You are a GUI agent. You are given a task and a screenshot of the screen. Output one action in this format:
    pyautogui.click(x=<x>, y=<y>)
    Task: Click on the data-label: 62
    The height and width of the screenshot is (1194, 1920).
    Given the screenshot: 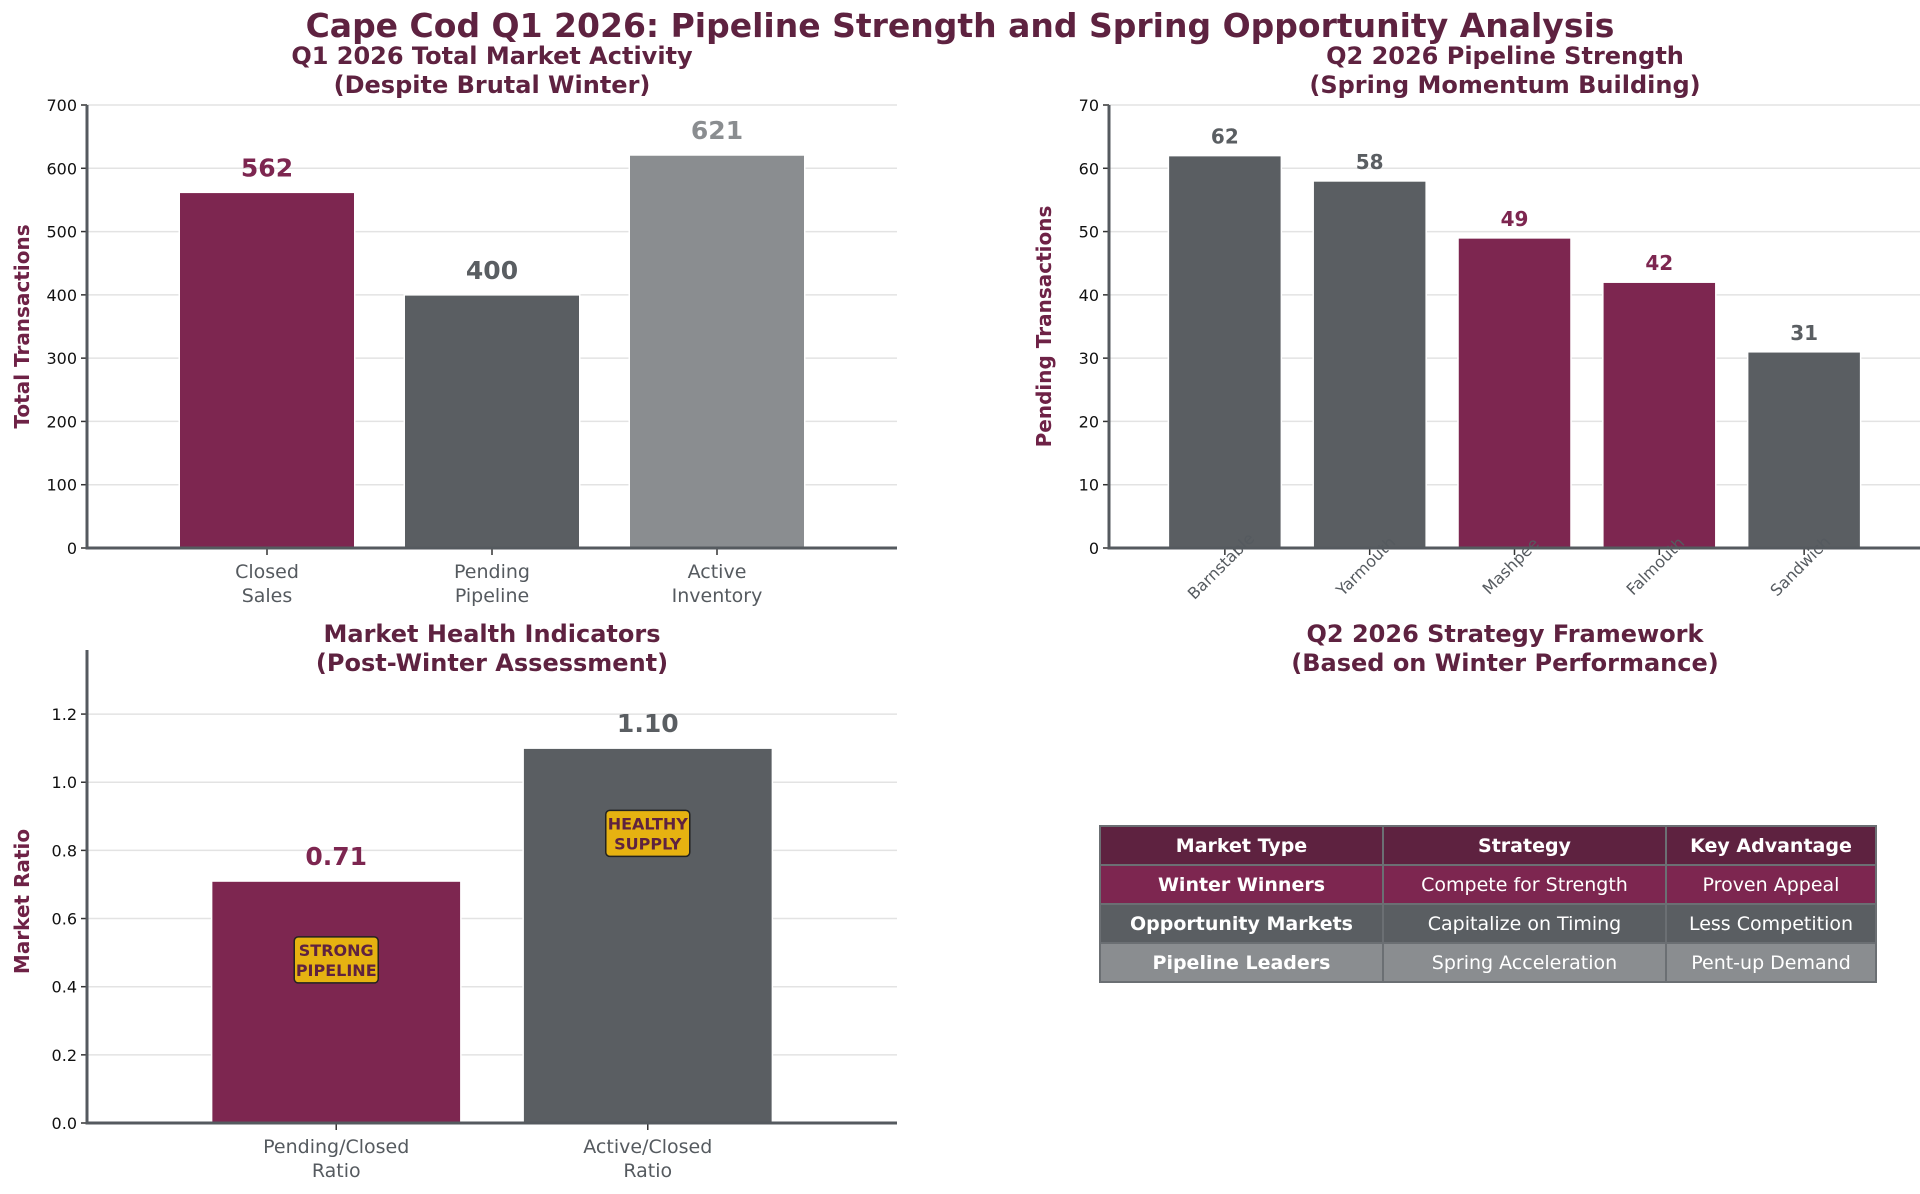 What is the action you would take?
    pyautogui.click(x=1225, y=137)
    